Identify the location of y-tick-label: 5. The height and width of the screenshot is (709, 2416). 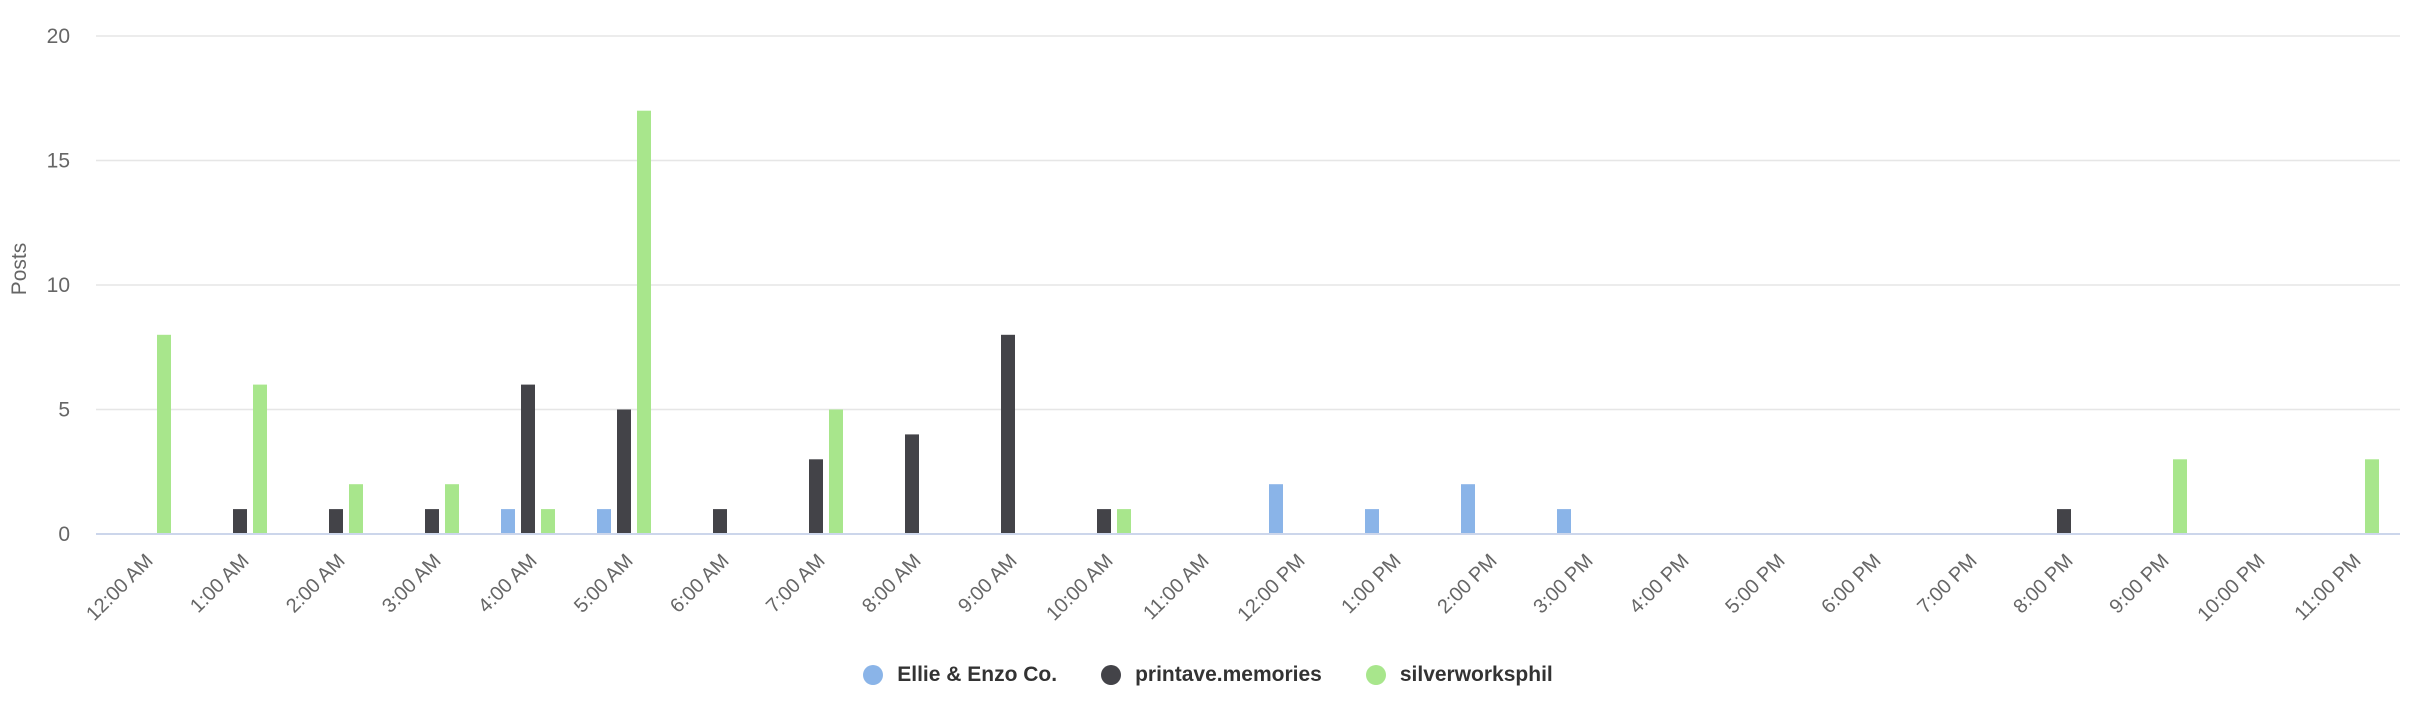
(64, 410).